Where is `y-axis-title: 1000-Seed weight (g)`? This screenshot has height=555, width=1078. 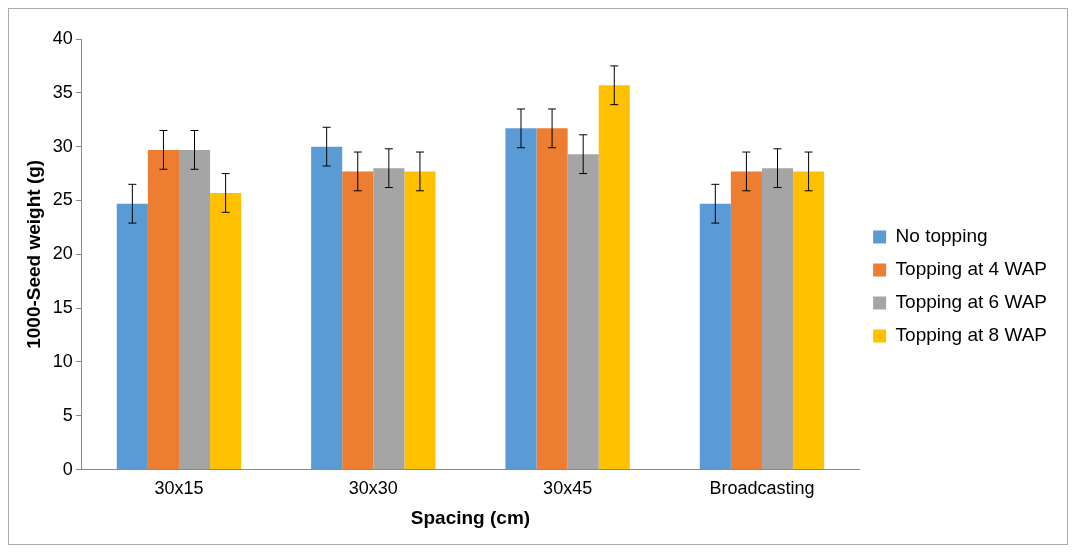 y-axis-title: 1000-Seed weight (g) is located at coordinates (33, 254).